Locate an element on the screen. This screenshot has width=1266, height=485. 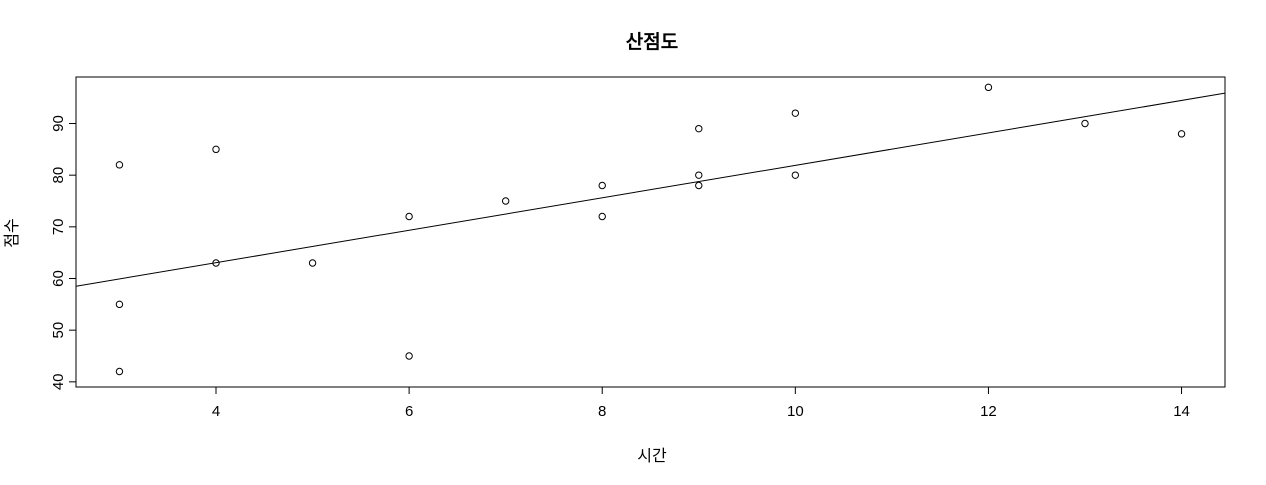
x-axis: 4 6 8 10 12 14 is located at coordinates (701, 403).